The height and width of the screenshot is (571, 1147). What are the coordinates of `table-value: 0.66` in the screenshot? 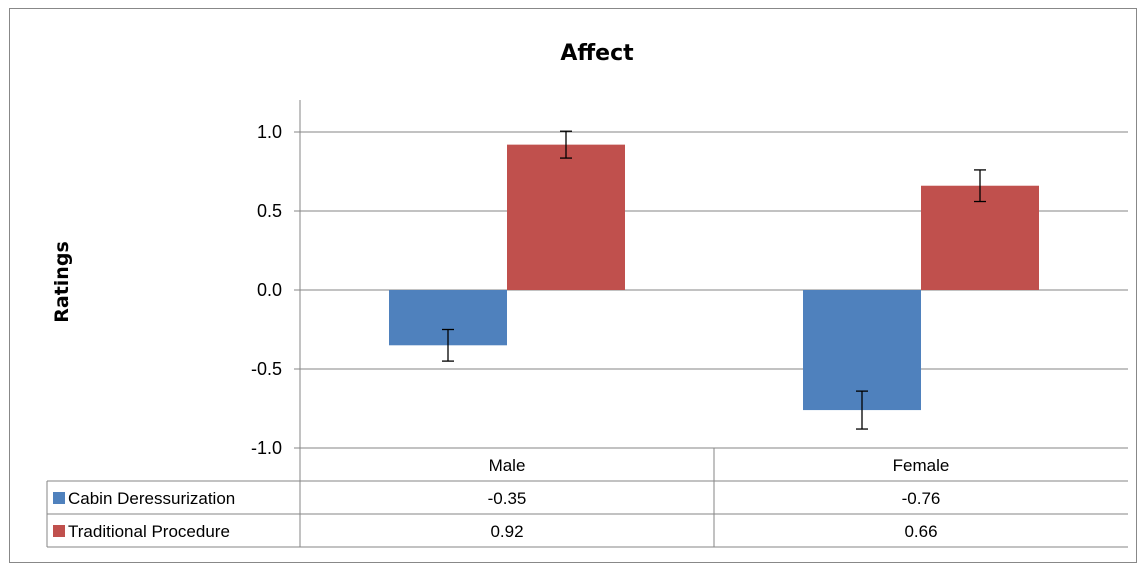 It's located at (920, 531).